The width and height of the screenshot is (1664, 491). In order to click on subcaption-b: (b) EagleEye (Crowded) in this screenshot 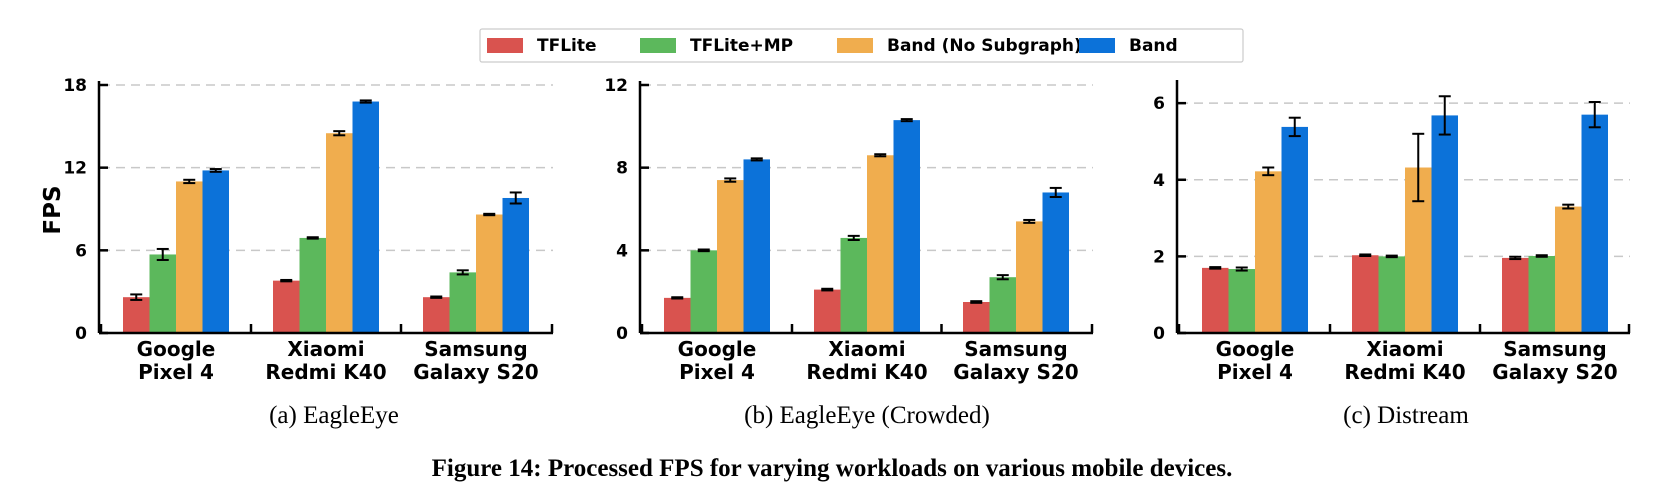, I will do `click(867, 415)`.